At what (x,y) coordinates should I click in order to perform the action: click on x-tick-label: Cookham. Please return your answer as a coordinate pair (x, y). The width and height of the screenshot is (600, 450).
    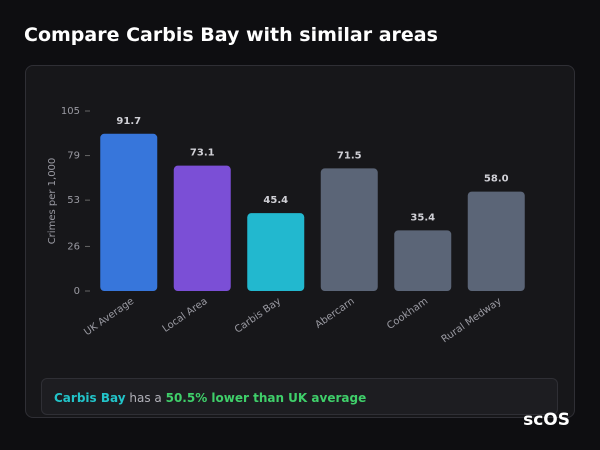
    Looking at the image, I should click on (407, 314).